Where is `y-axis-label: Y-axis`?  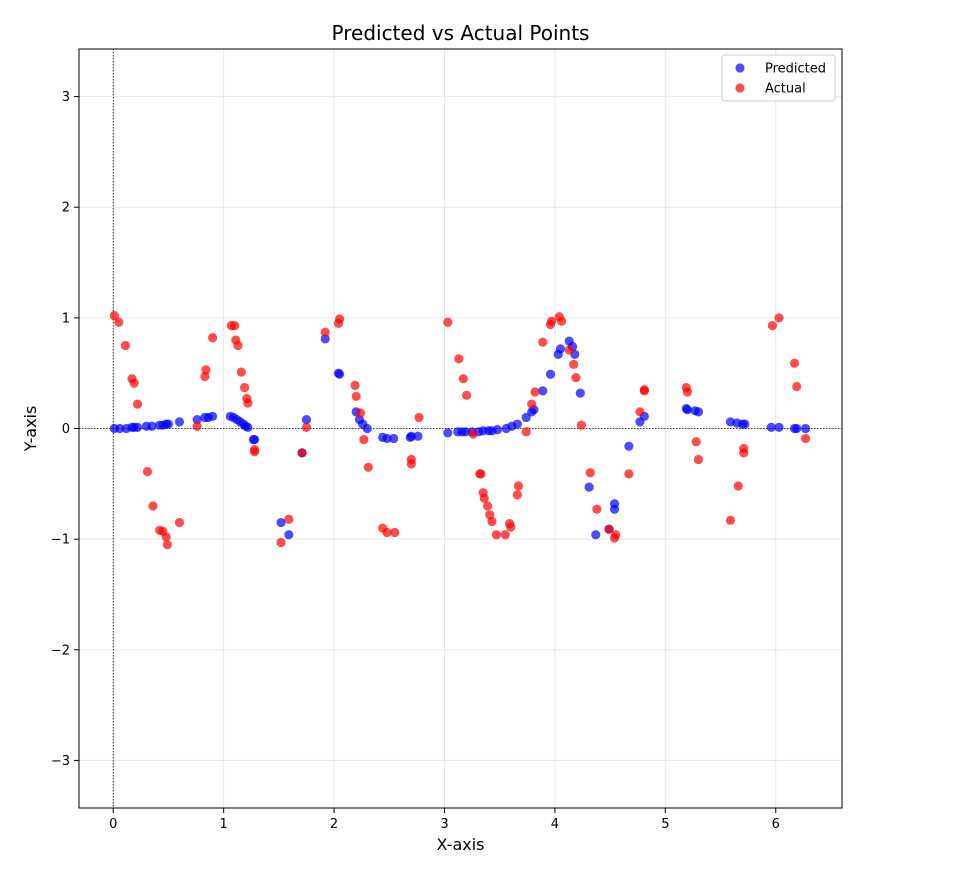
y-axis-label: Y-axis is located at coordinates (30, 429).